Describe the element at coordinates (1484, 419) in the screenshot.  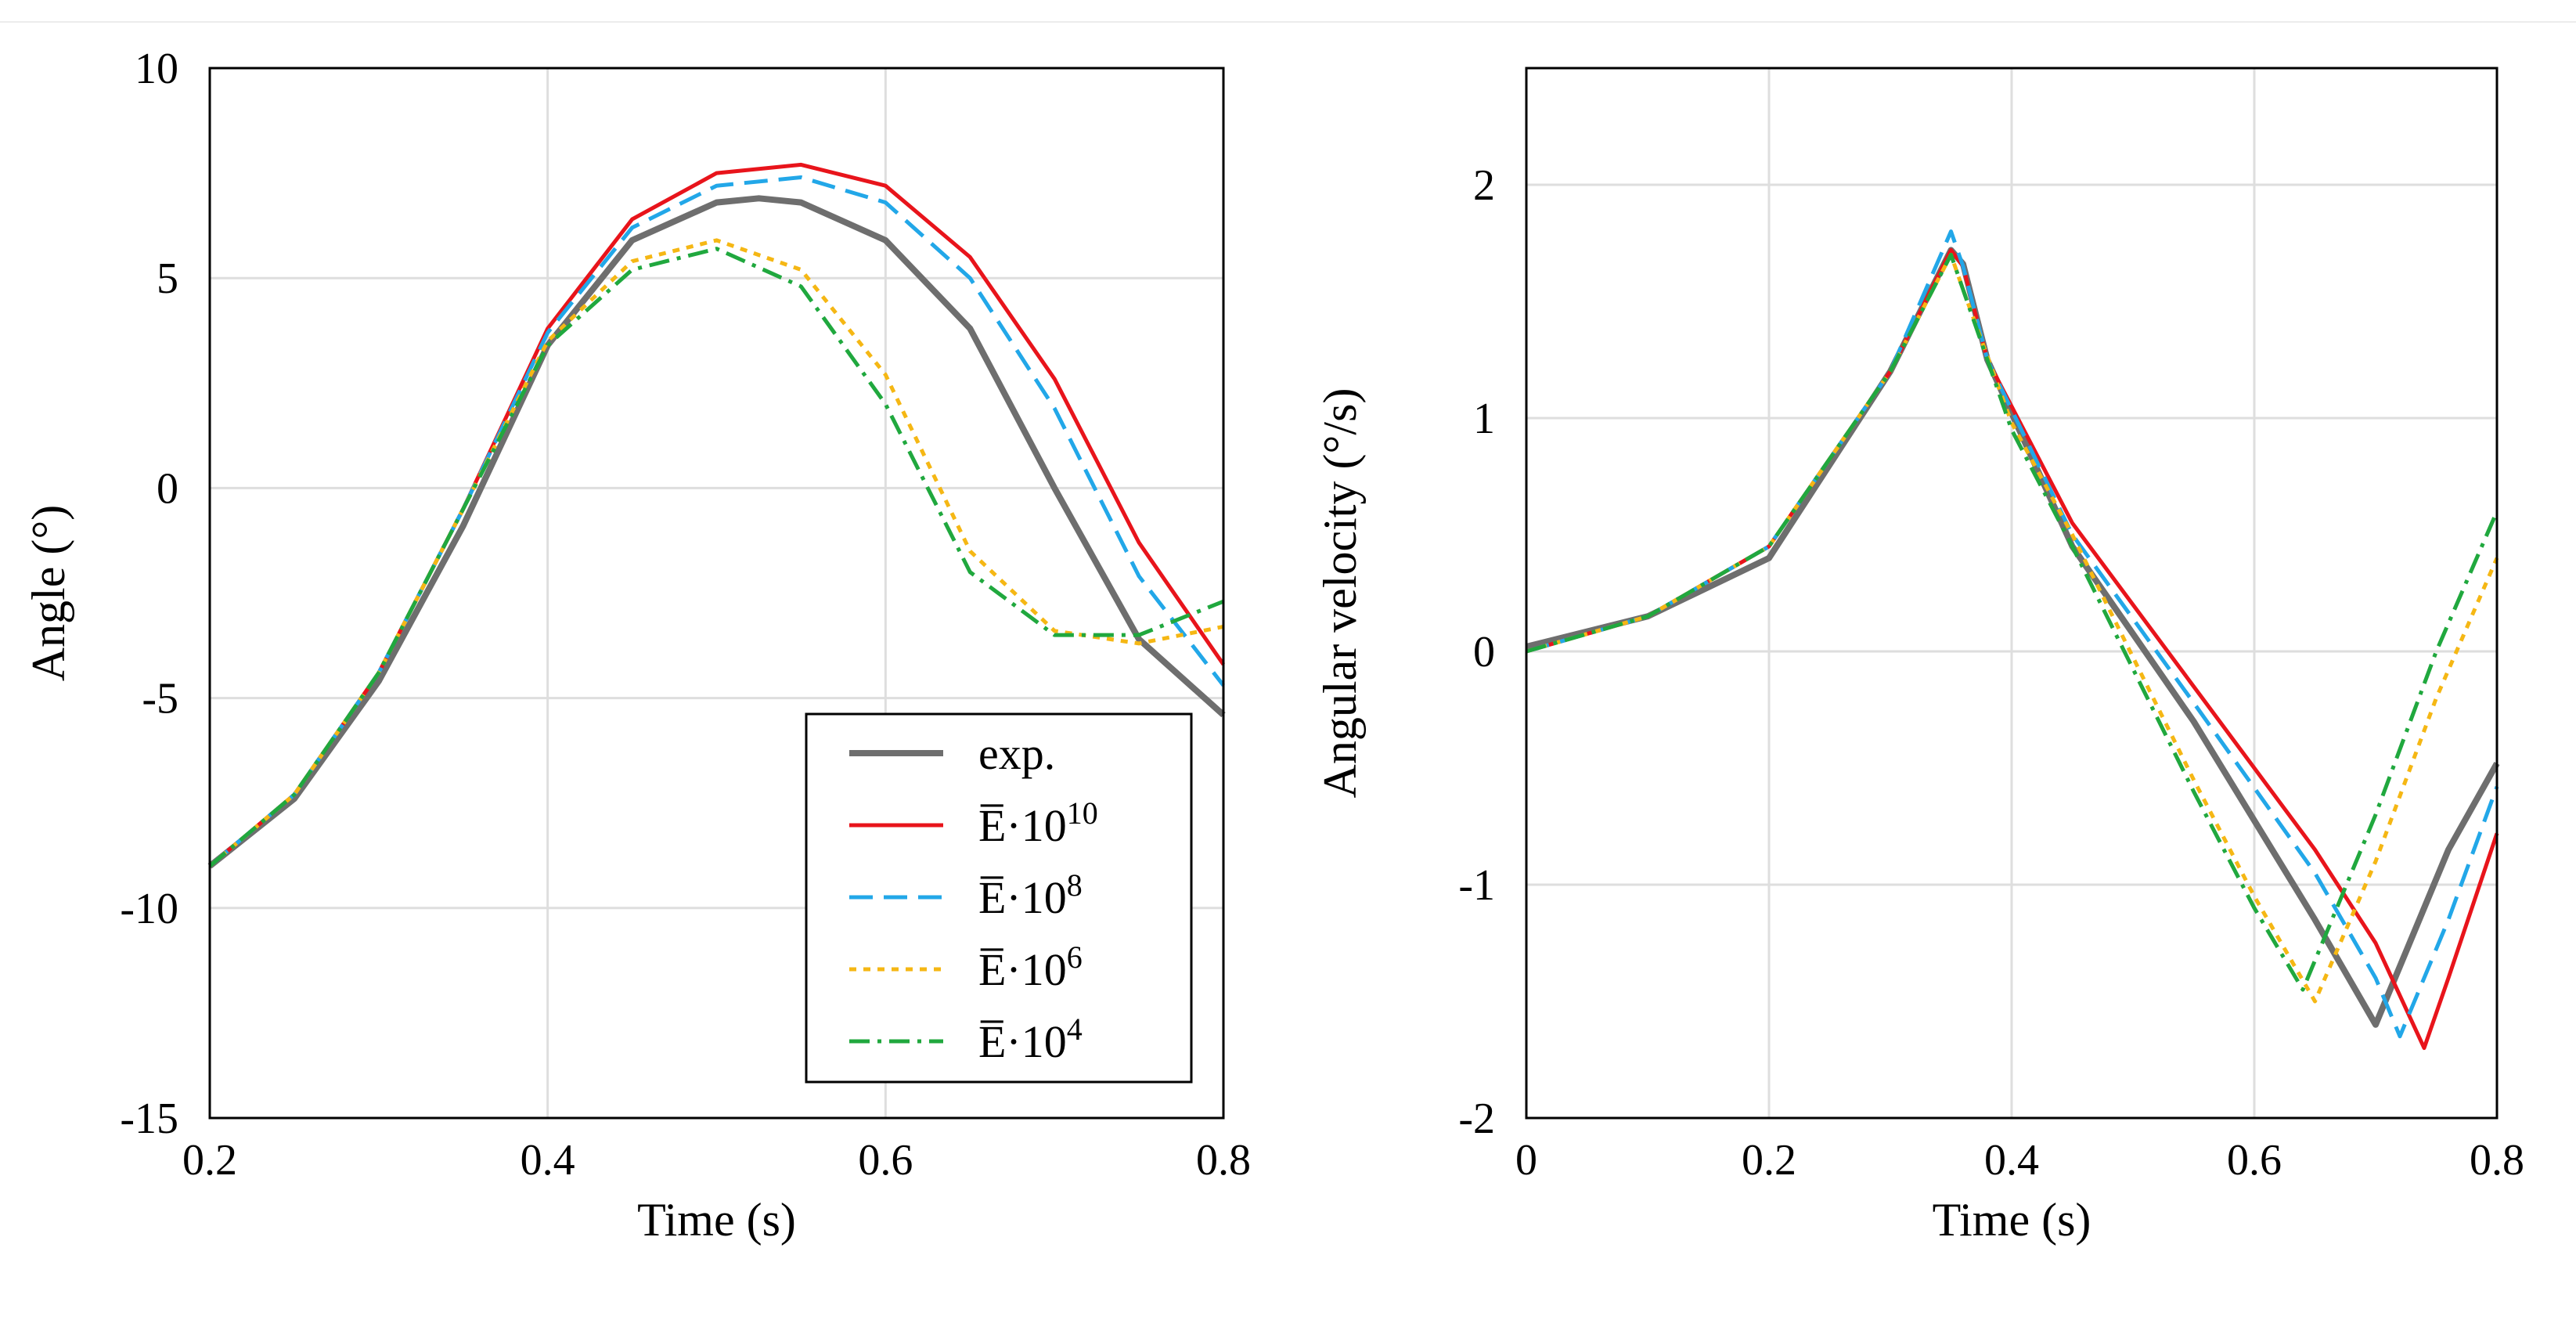
I see `y-tick-label: 1` at that location.